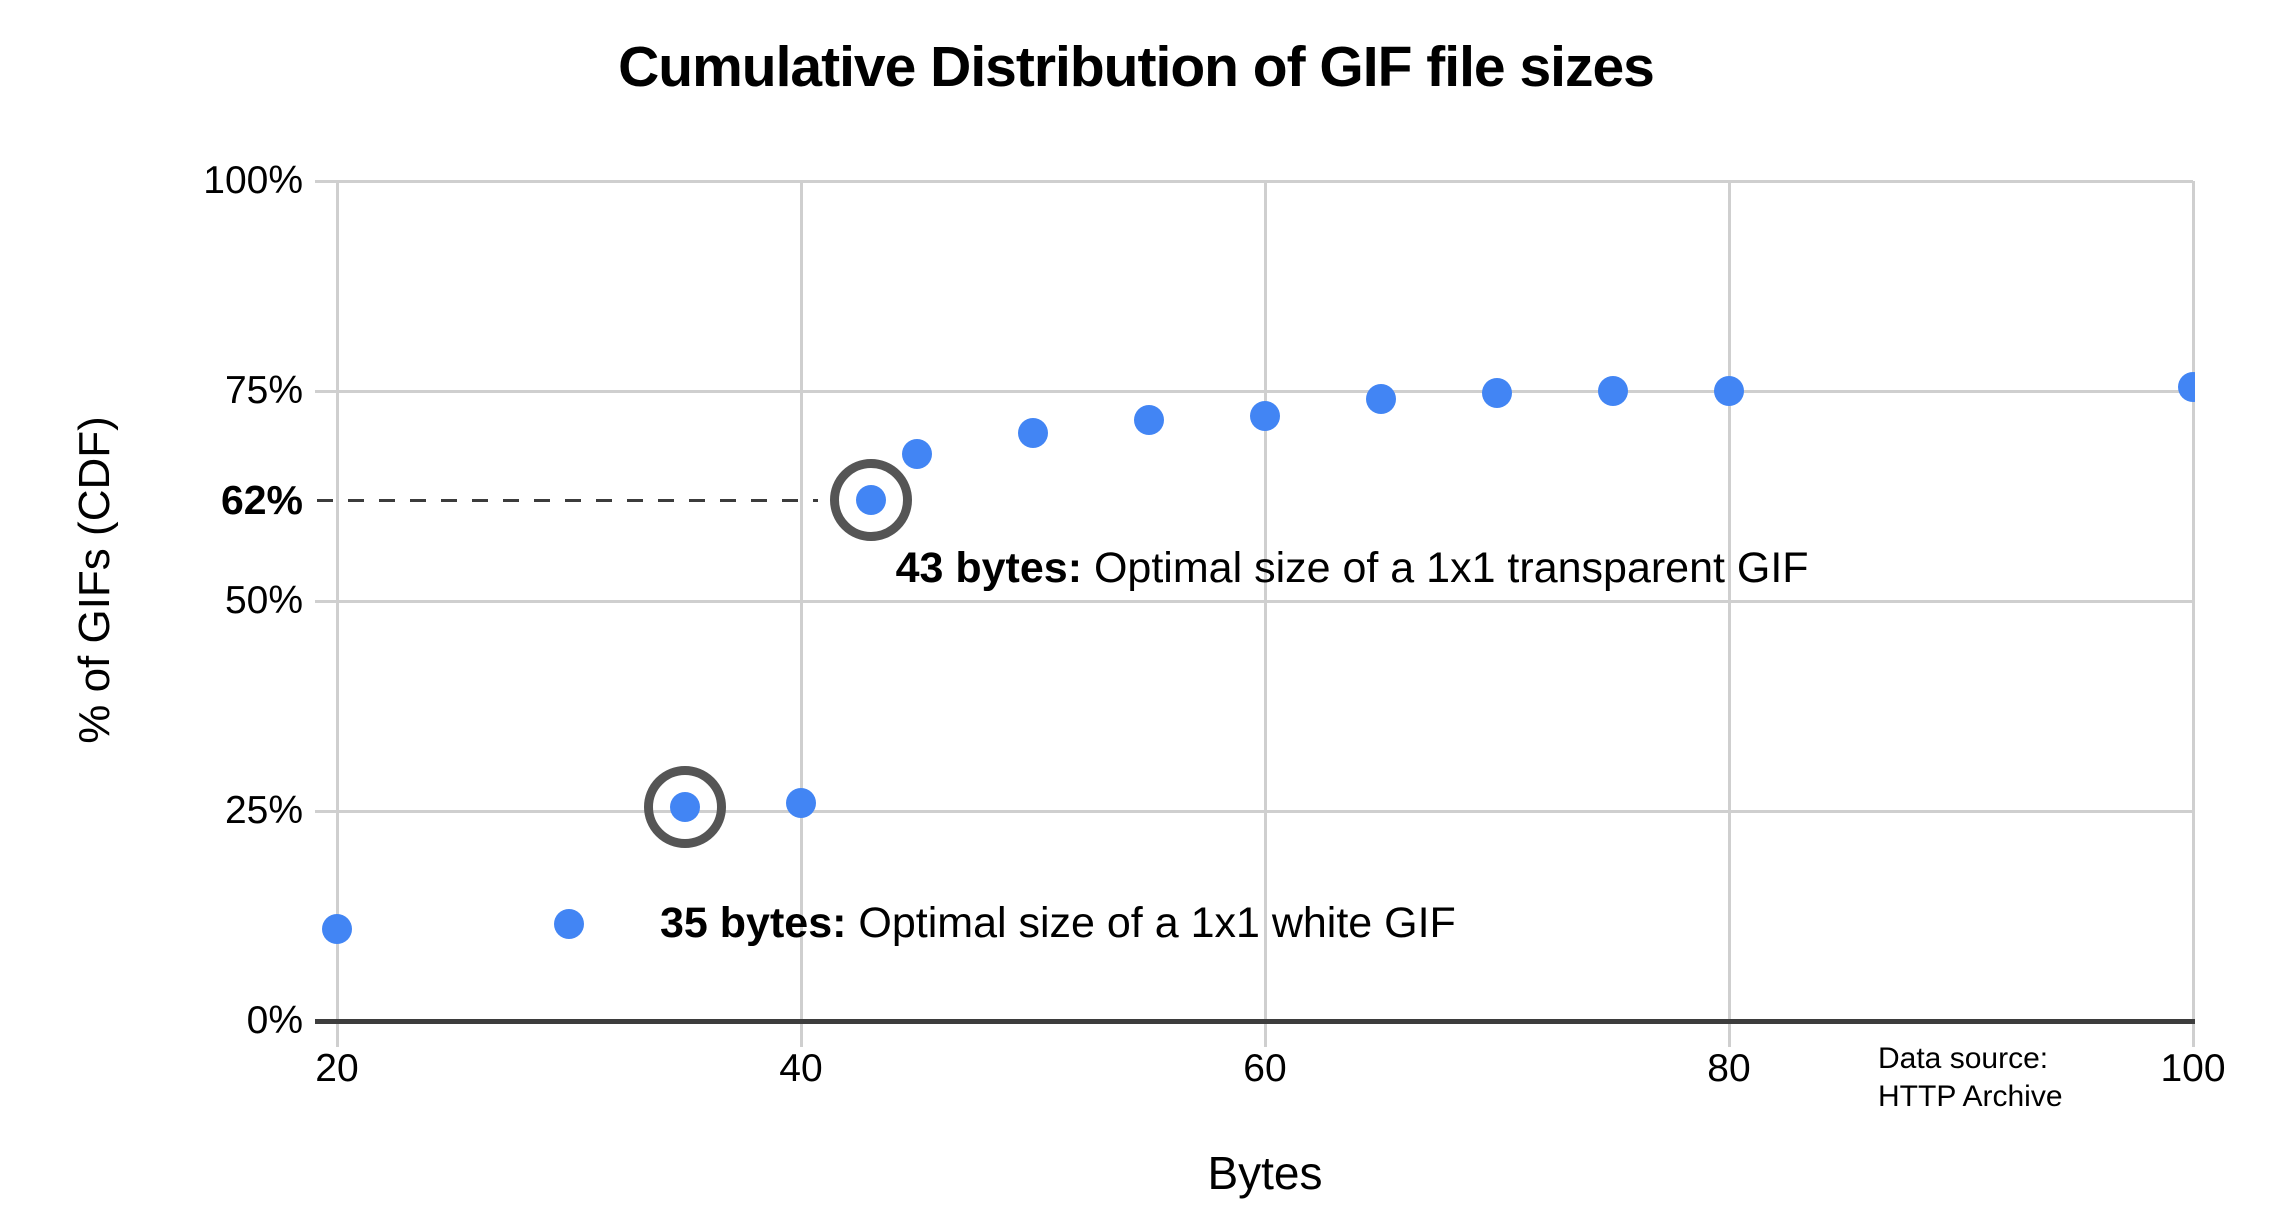  Describe the element at coordinates (1970, 1078) in the screenshot. I see `data-source-note: Data source: HTTP Archive` at that location.